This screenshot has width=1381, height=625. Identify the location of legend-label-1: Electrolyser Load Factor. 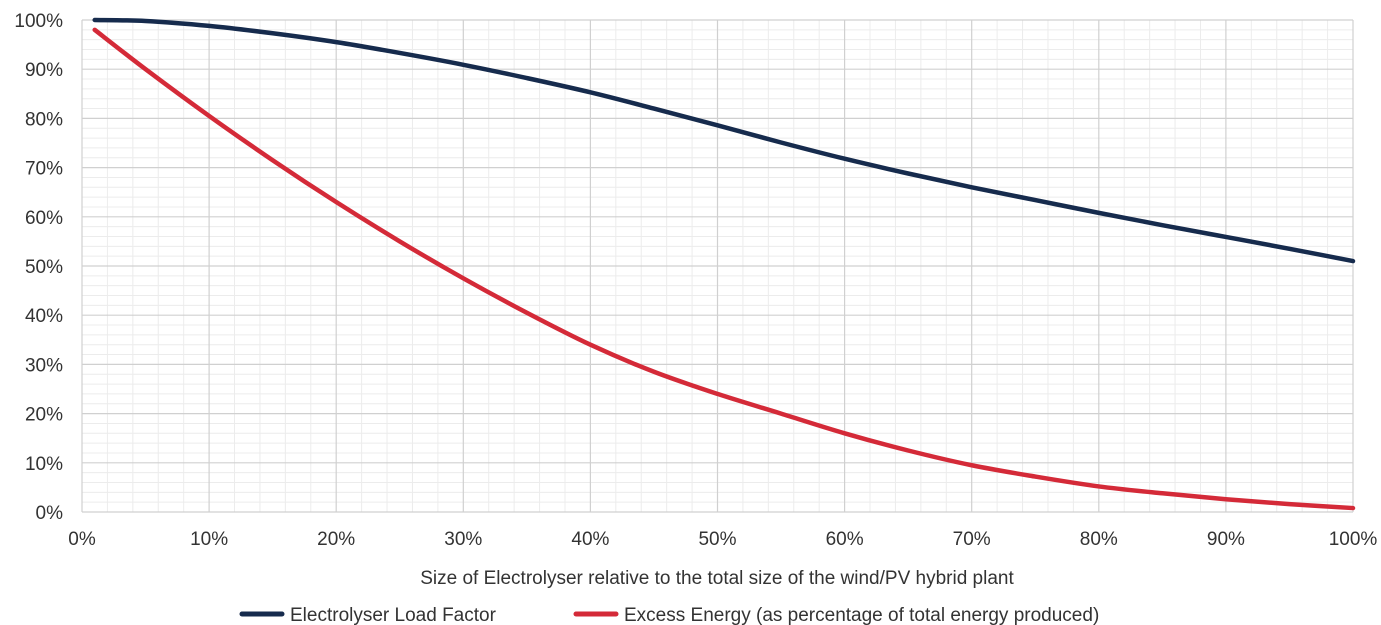
(393, 615).